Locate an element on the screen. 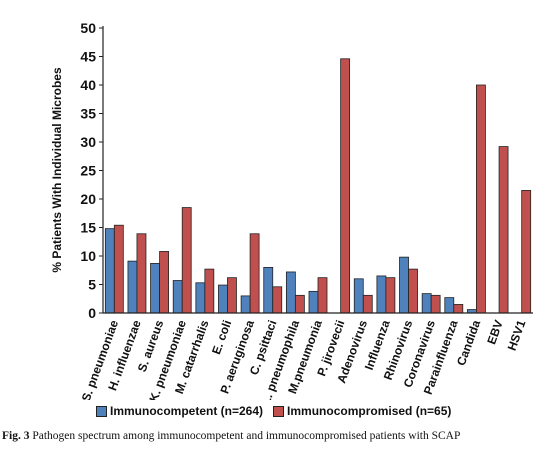  legend-label-immunocompetent: Immunocompetent (n=264) is located at coordinates (187, 411).